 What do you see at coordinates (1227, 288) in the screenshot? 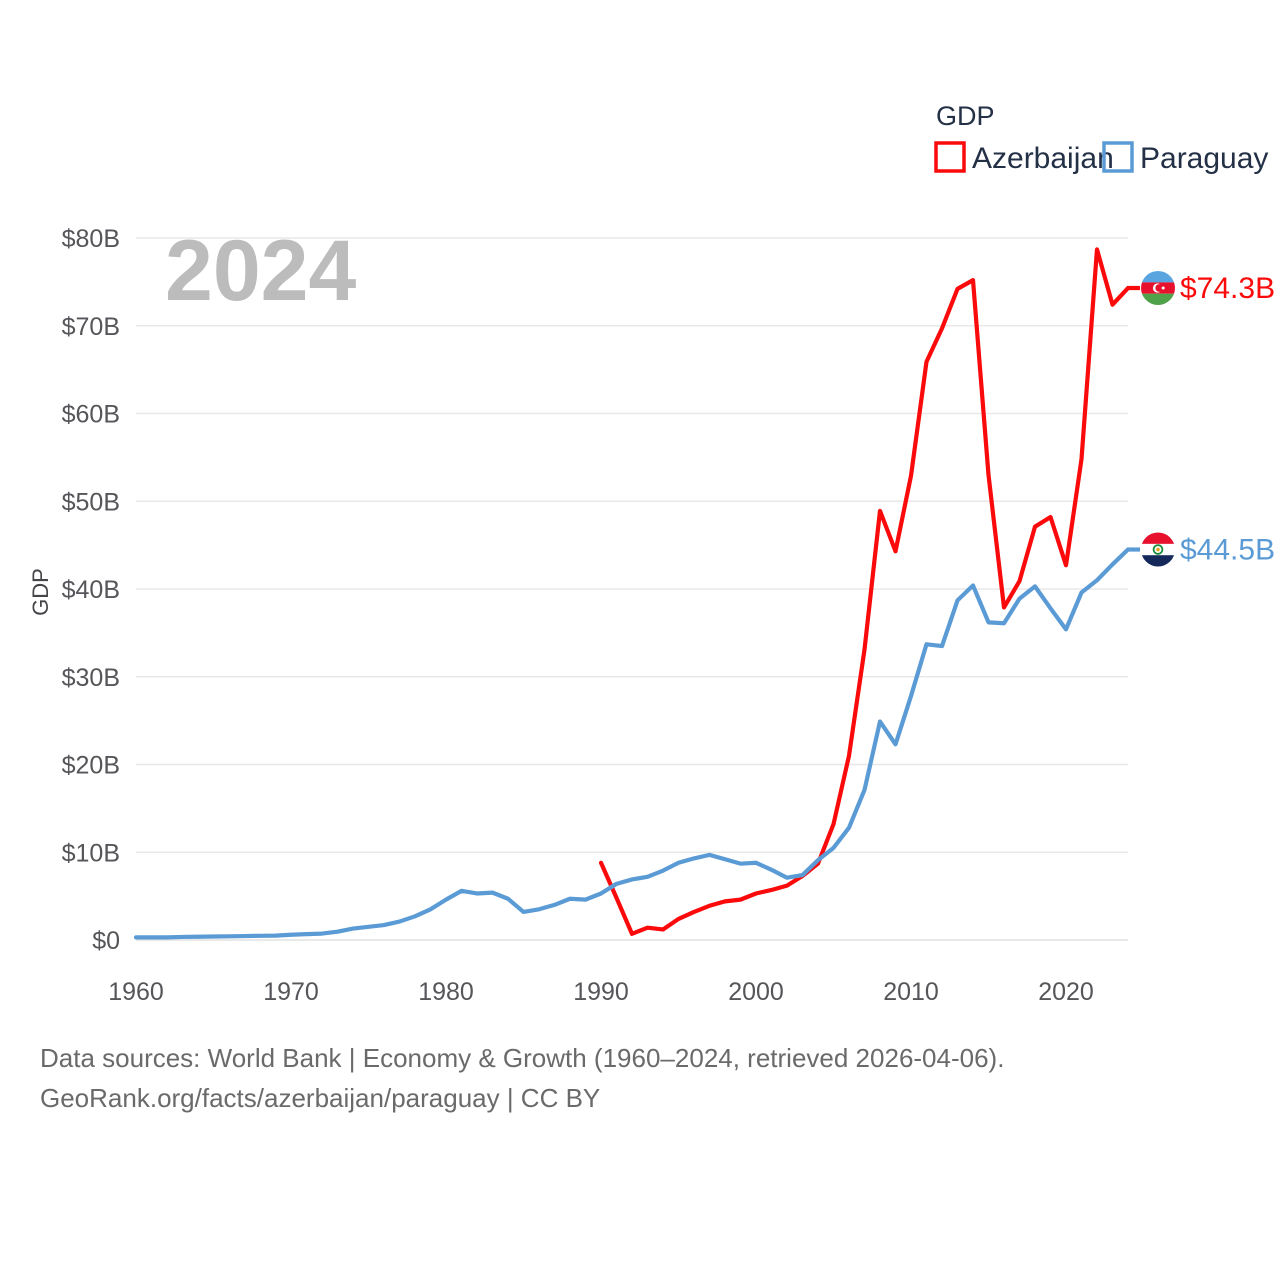
I see `end-value-label-azerbaijan: $74.3B` at bounding box center [1227, 288].